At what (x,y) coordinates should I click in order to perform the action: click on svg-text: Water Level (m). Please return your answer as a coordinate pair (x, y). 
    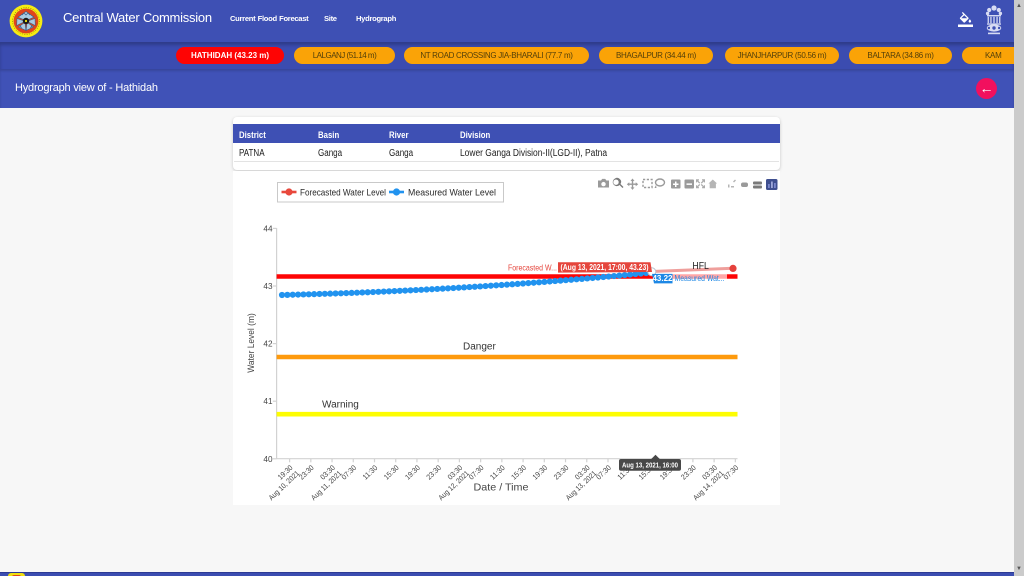
    Looking at the image, I should click on (251, 343).